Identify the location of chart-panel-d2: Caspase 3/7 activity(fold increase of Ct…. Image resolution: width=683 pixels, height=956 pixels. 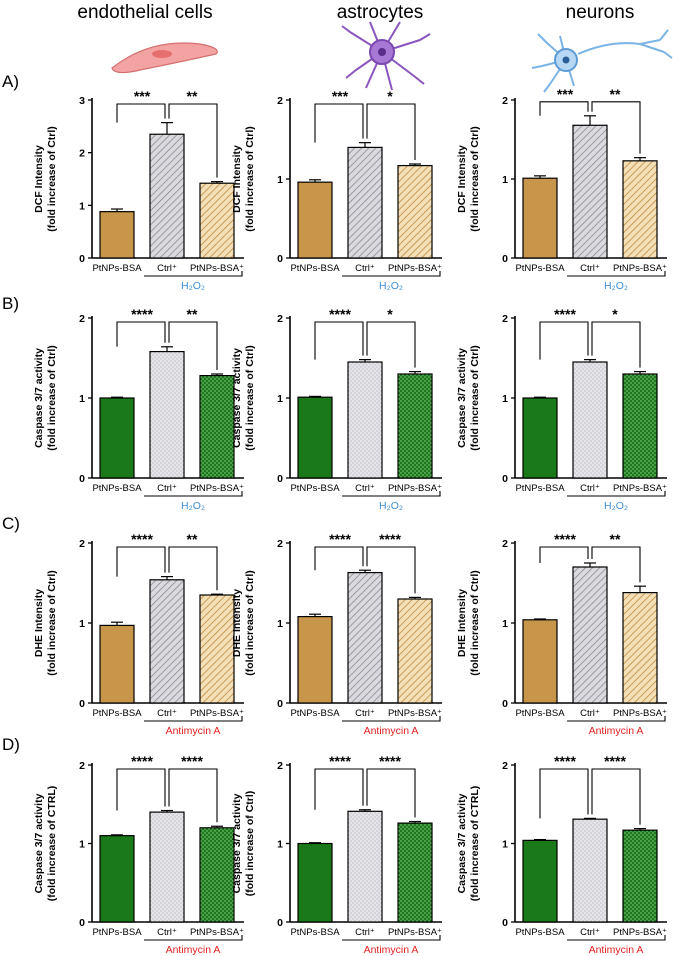
(336, 854).